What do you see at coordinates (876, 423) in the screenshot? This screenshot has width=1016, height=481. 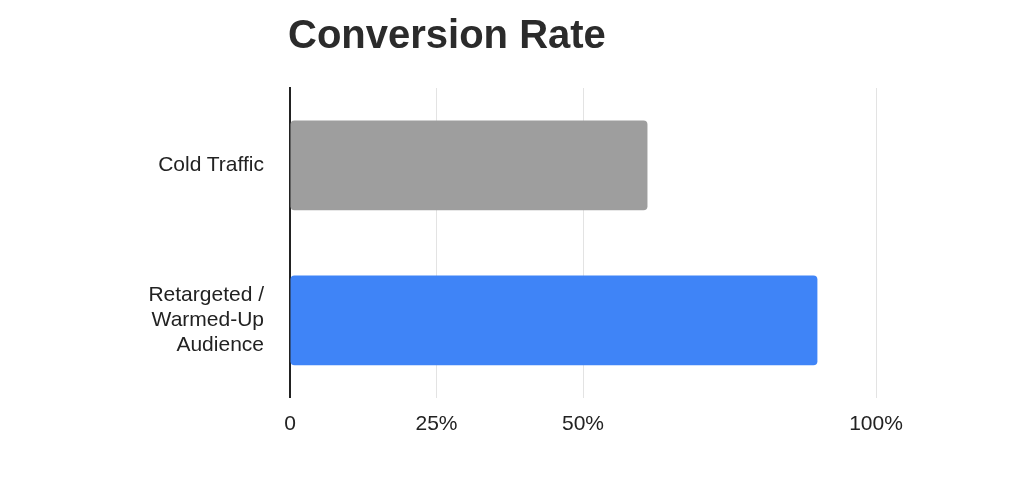 I see `x-tick-label: 100%` at bounding box center [876, 423].